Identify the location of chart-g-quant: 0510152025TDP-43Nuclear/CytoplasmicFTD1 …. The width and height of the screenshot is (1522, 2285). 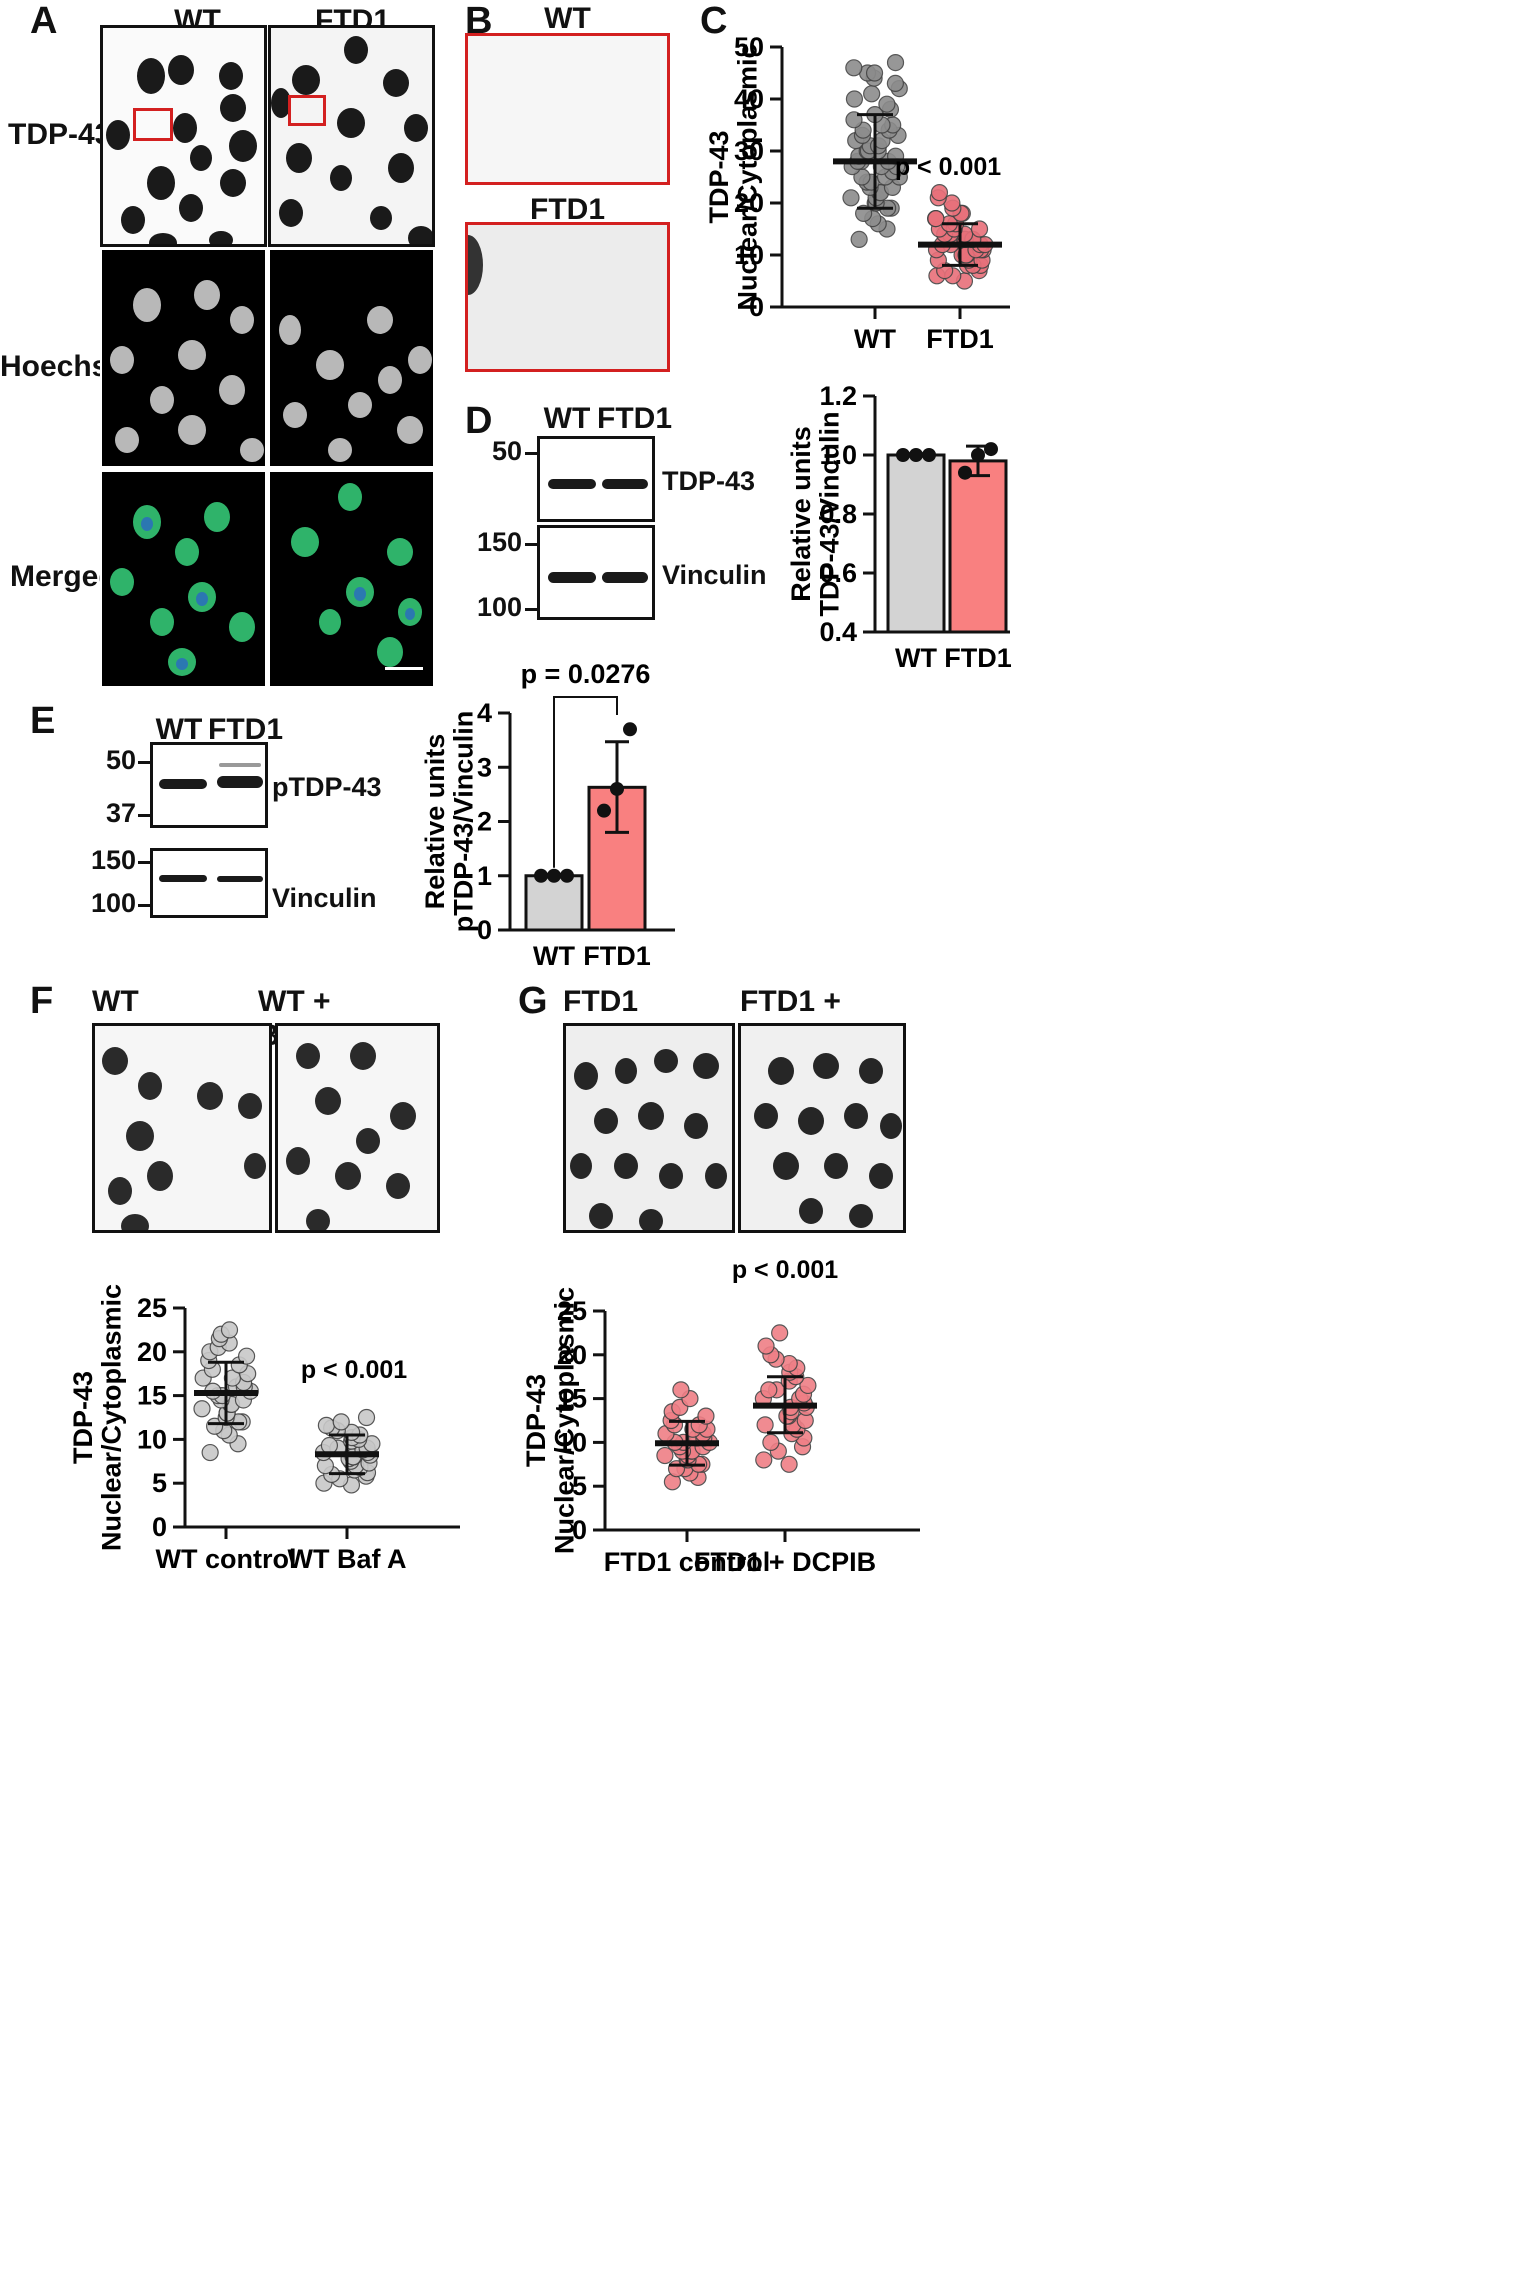
(720, 1416).